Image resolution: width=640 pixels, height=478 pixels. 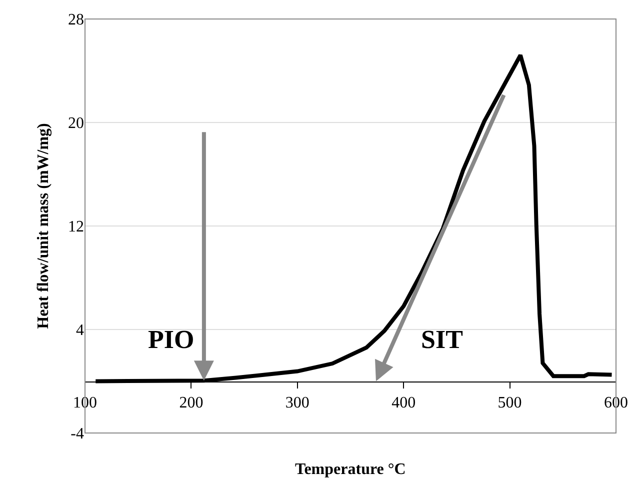 What do you see at coordinates (80, 331) in the screenshot?
I see `y-tick-label: 4` at bounding box center [80, 331].